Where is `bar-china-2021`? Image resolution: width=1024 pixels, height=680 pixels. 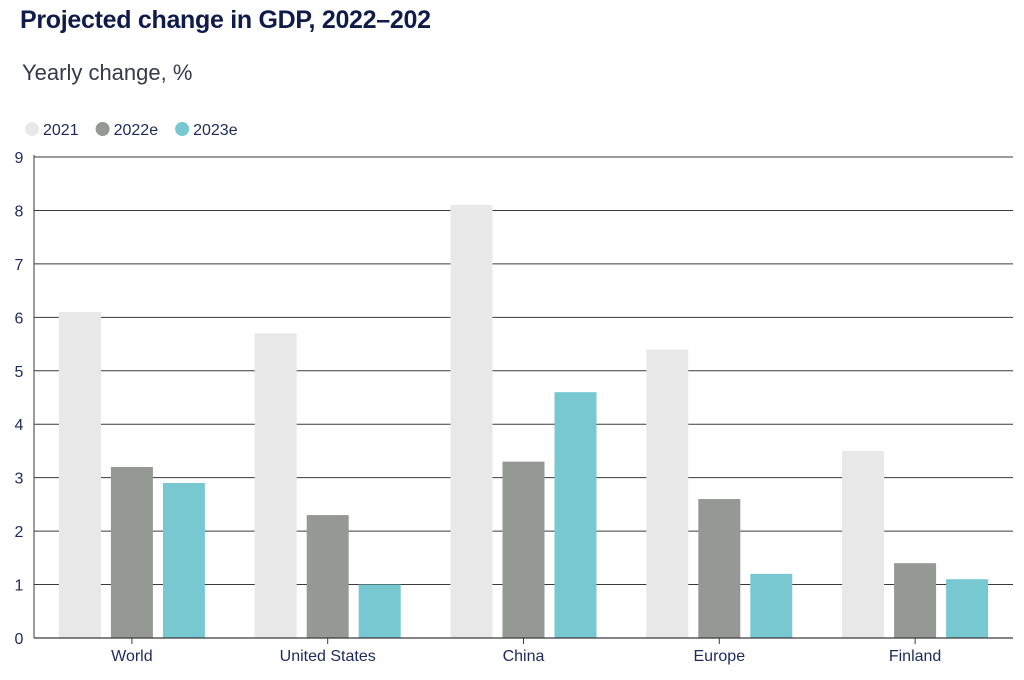
bar-china-2021 is located at coordinates (471, 421).